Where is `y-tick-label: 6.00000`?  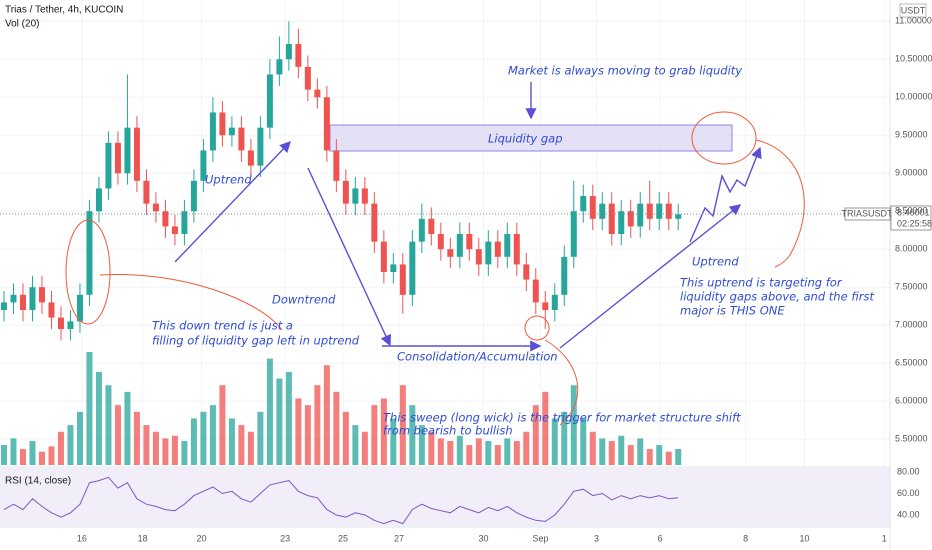 y-tick-label: 6.00000 is located at coordinates (911, 401).